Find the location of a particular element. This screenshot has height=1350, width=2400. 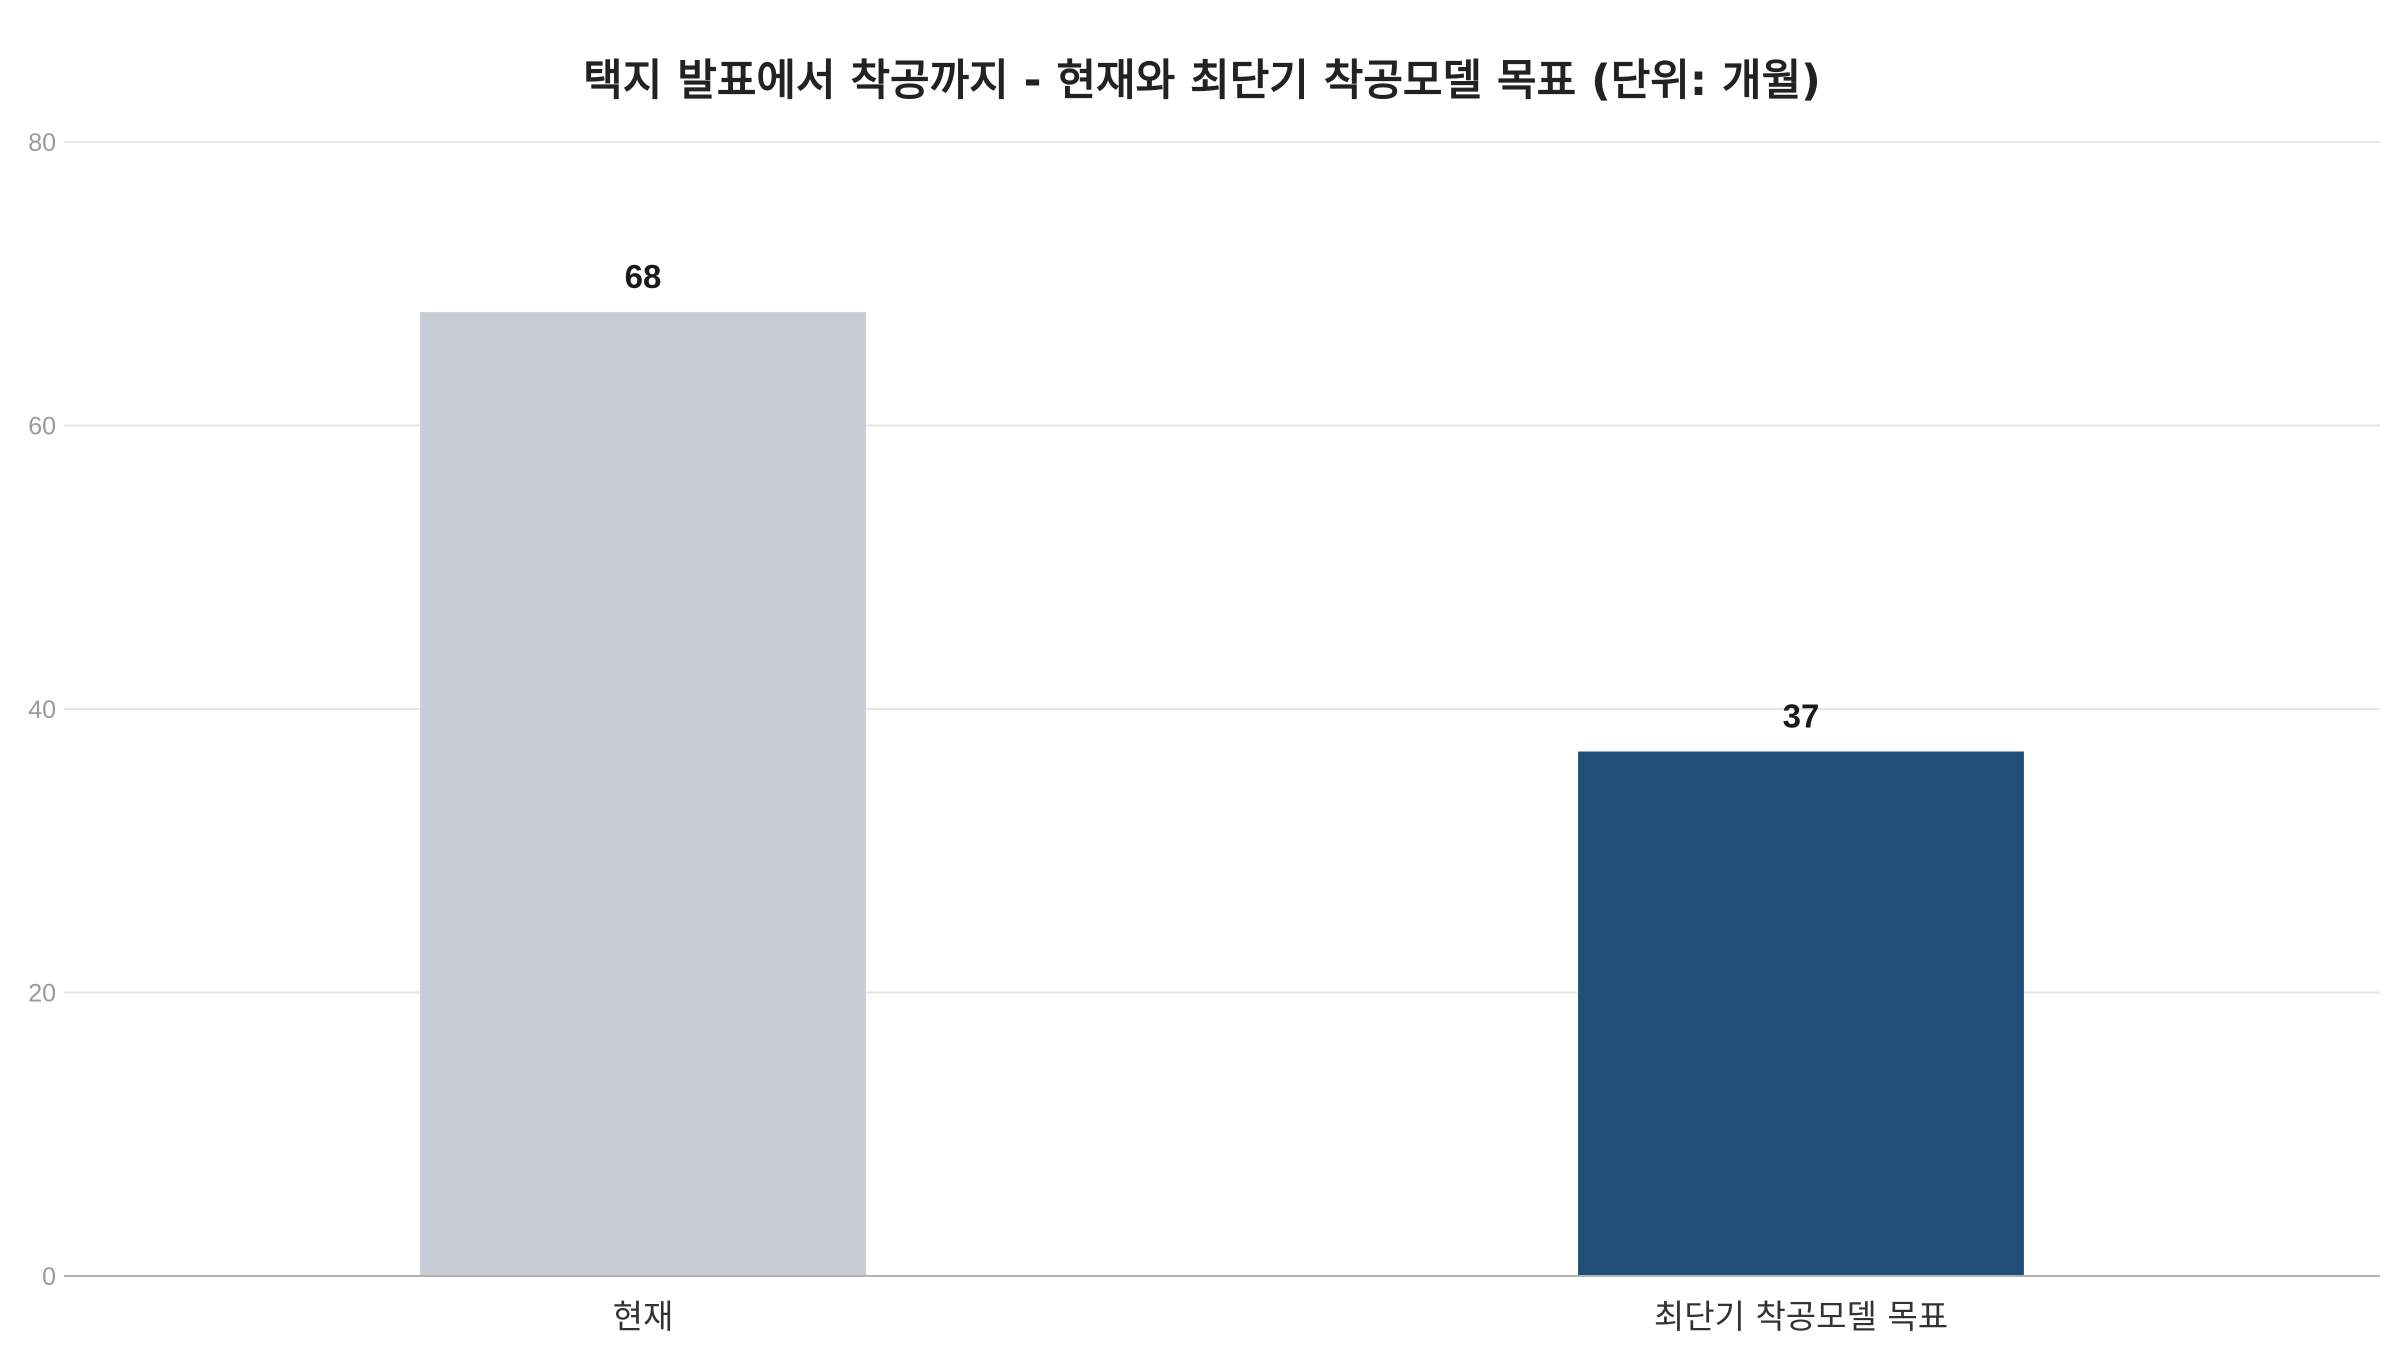

y-tick-label-20: 20 is located at coordinates (42, 994).